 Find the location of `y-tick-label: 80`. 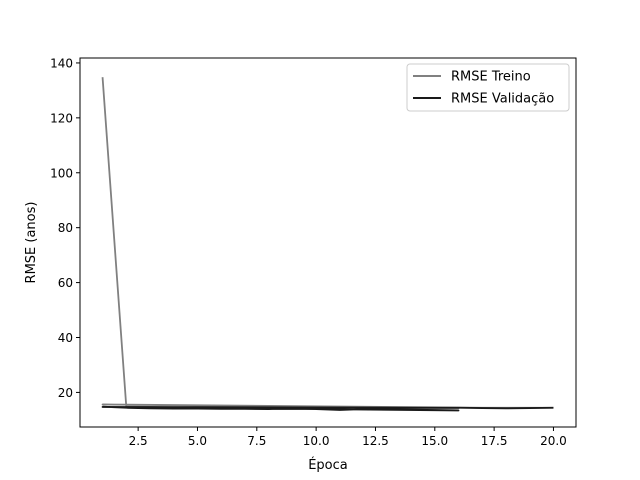

y-tick-label: 80 is located at coordinates (65, 228).